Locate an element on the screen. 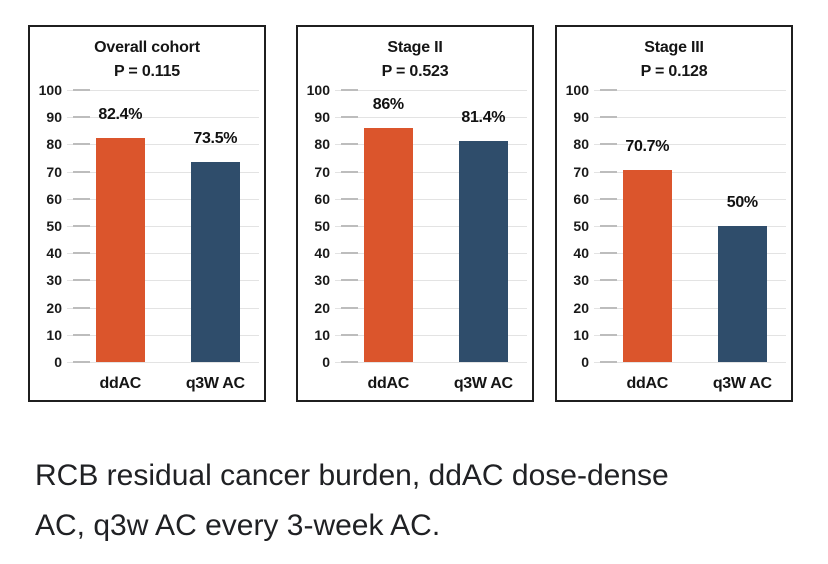 This screenshot has width=828, height=564. figure-caption-line-2: AC, q3w AC every 3-week AC. is located at coordinates (238, 525).